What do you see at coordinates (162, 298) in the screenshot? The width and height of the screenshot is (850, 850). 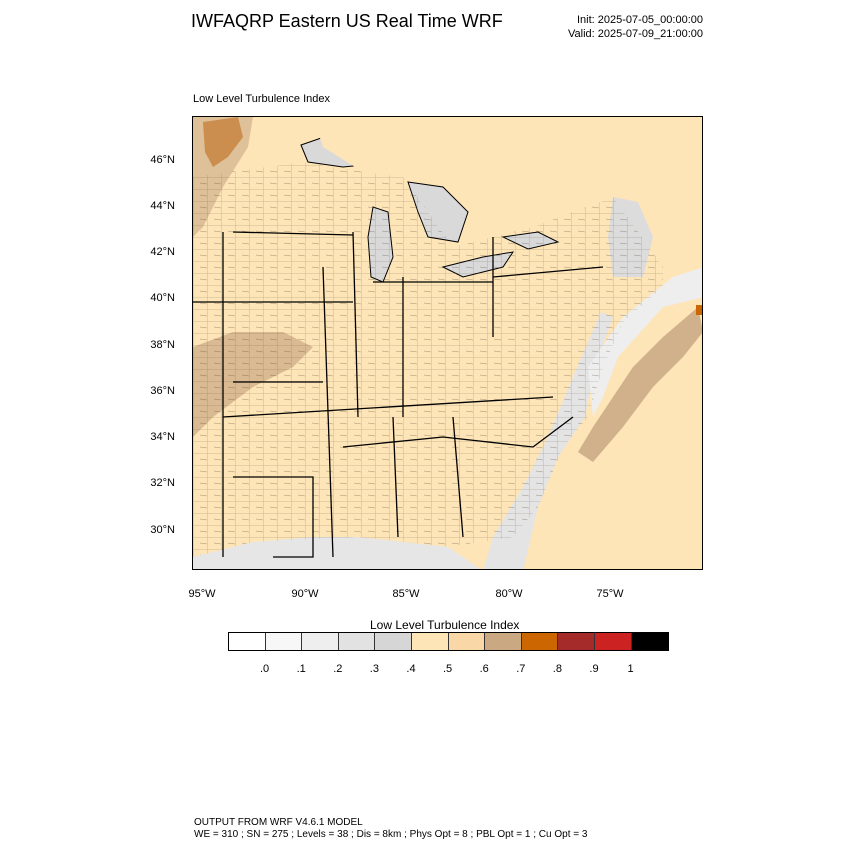 I see `lat-label-40: 40°N` at bounding box center [162, 298].